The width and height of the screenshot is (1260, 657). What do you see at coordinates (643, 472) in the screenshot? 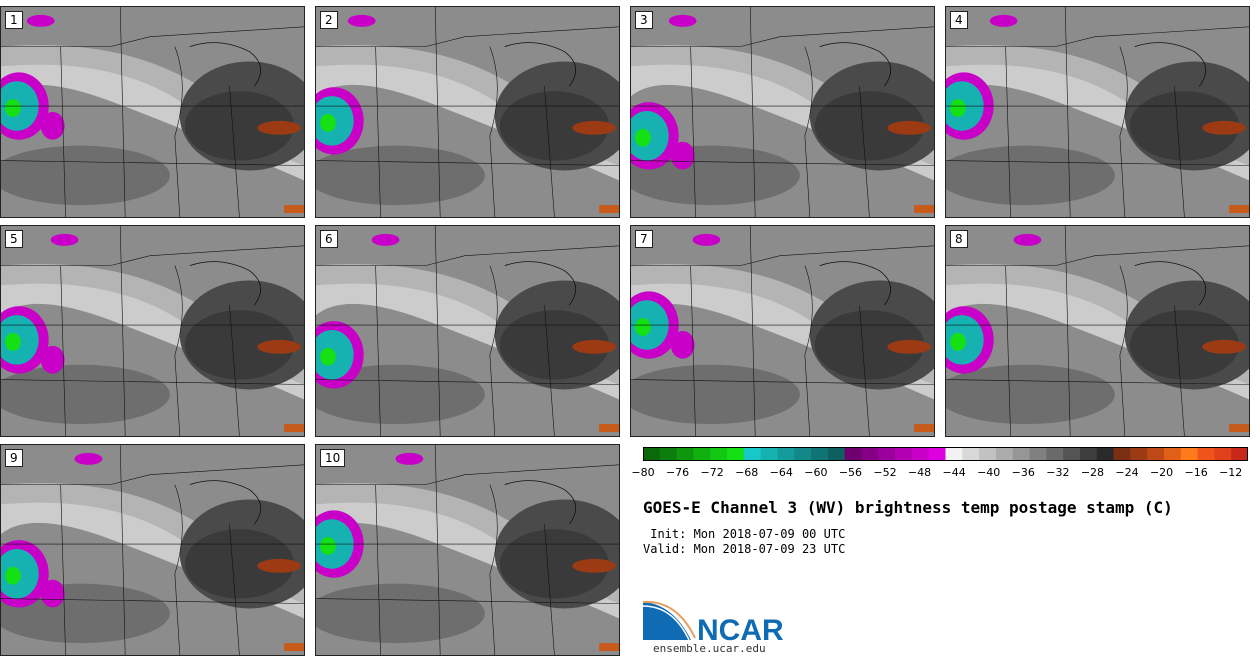
I see `colorbar-tick-label: −80` at bounding box center [643, 472].